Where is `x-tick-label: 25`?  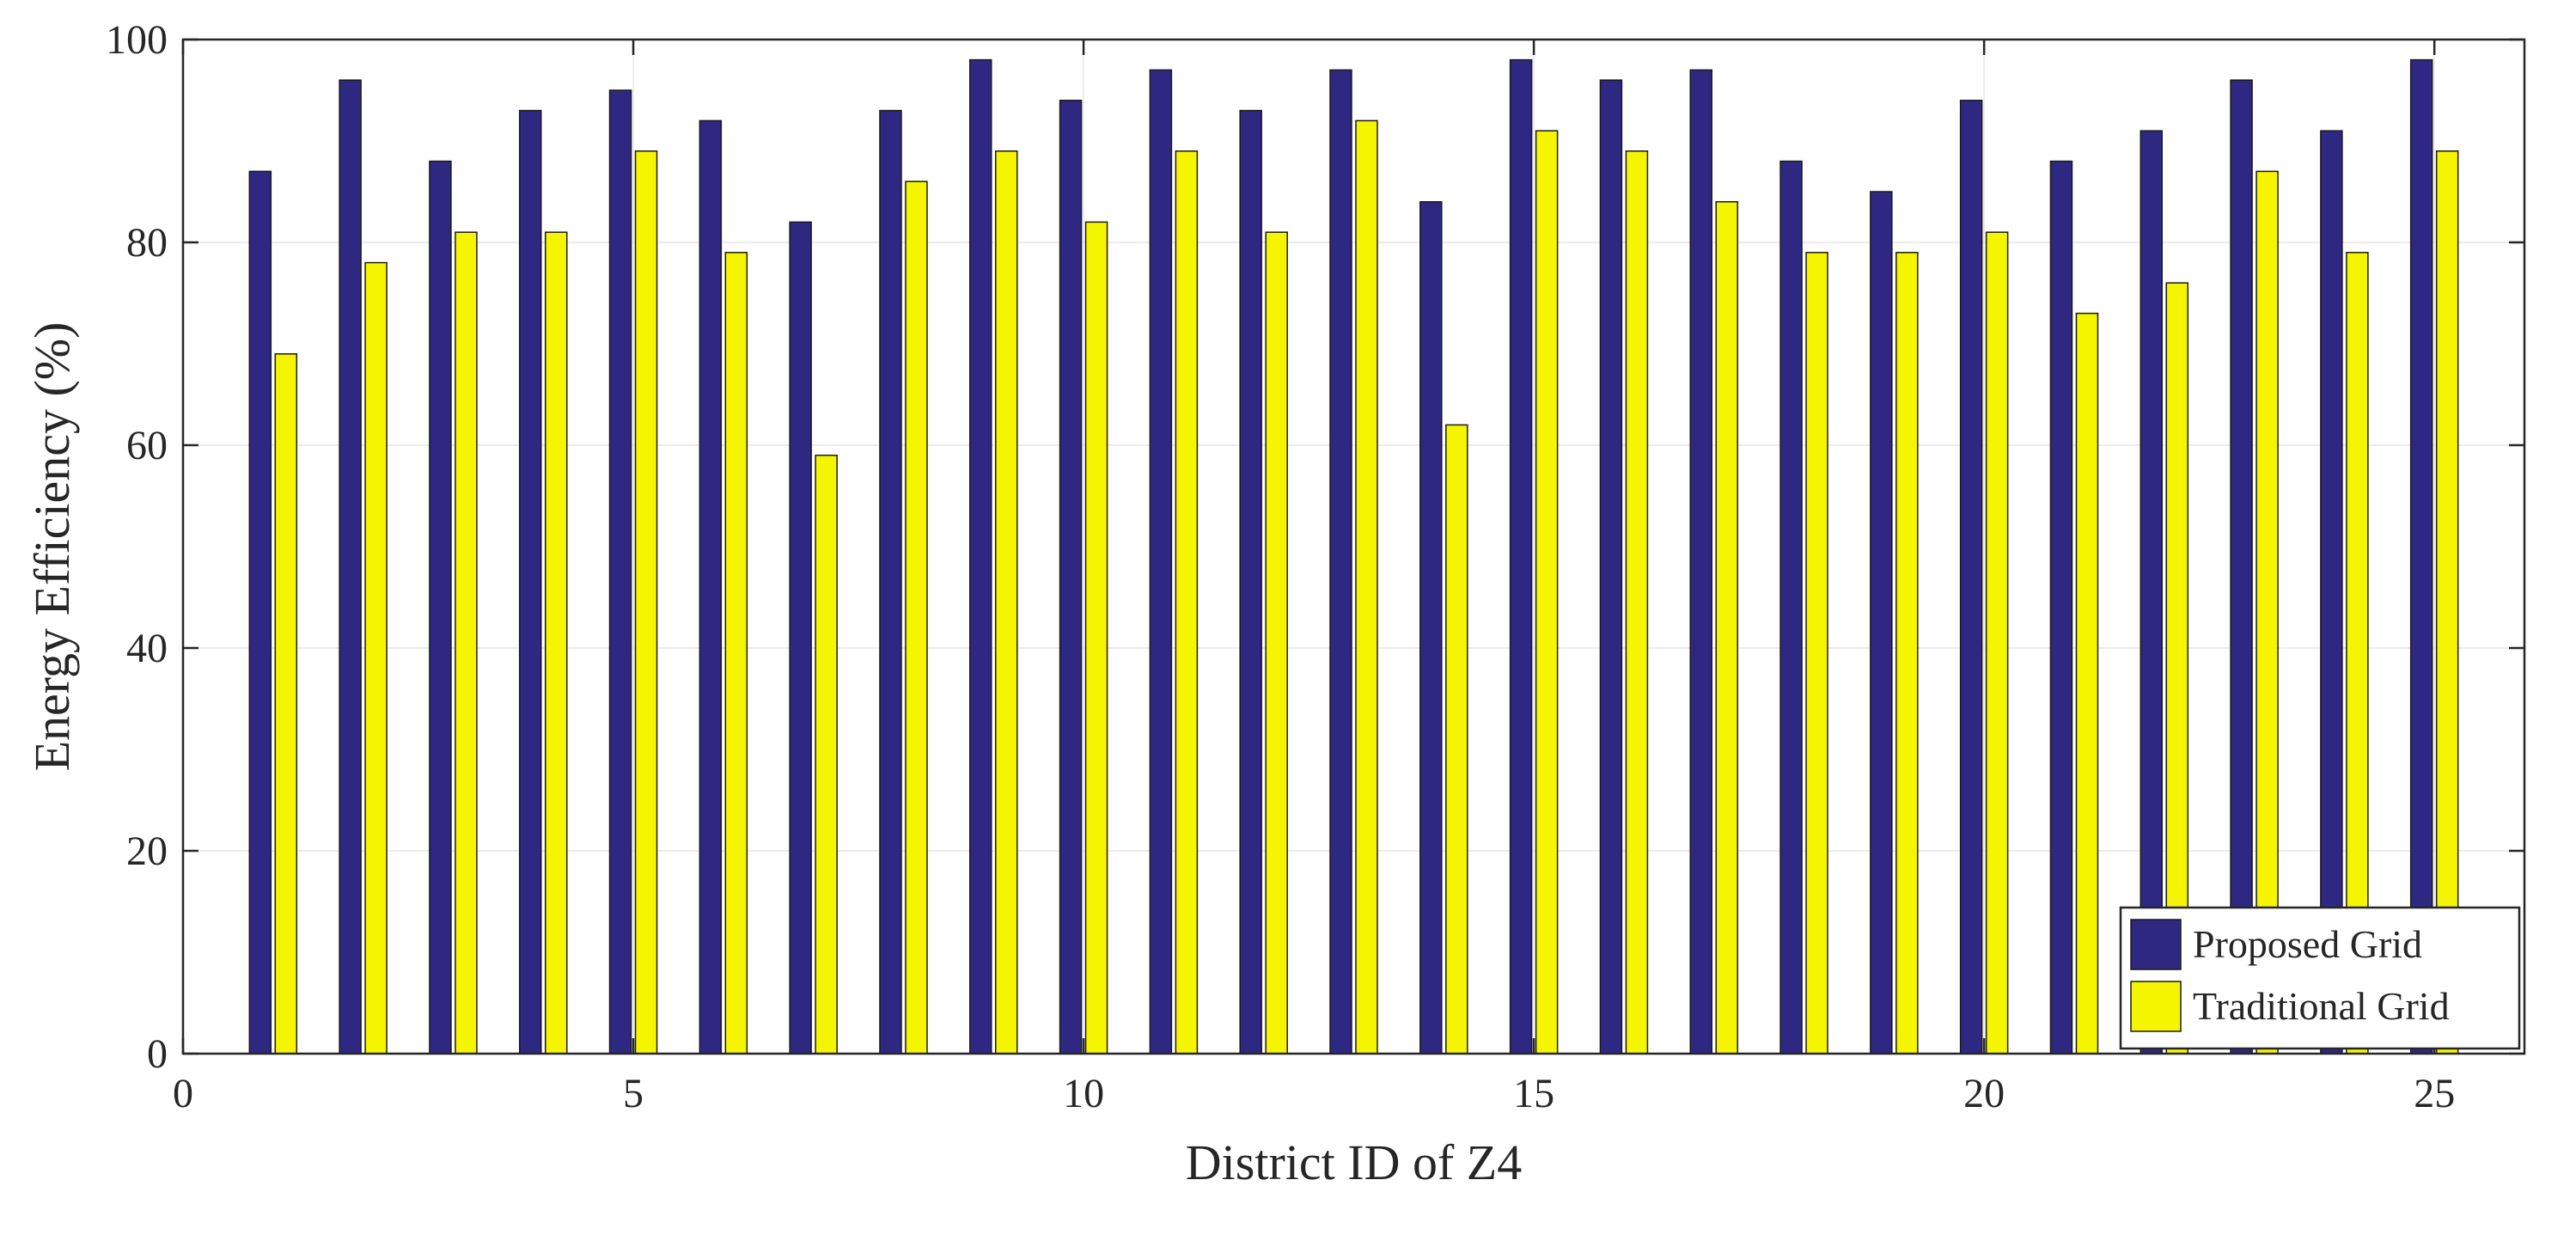 x-tick-label: 25 is located at coordinates (2434, 1093).